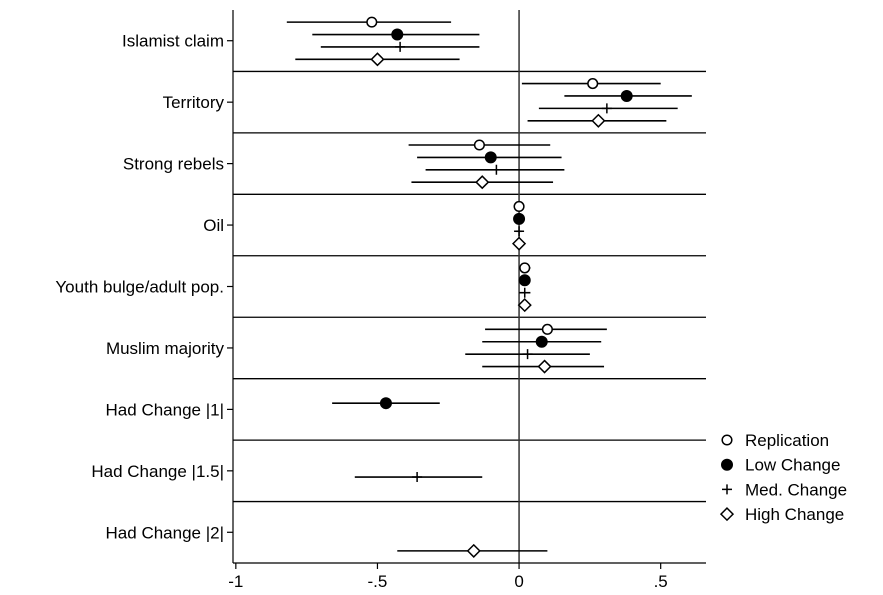 The height and width of the screenshot is (595, 883). What do you see at coordinates (173, 41) in the screenshot?
I see `y-tick-label: Islamist claim` at bounding box center [173, 41].